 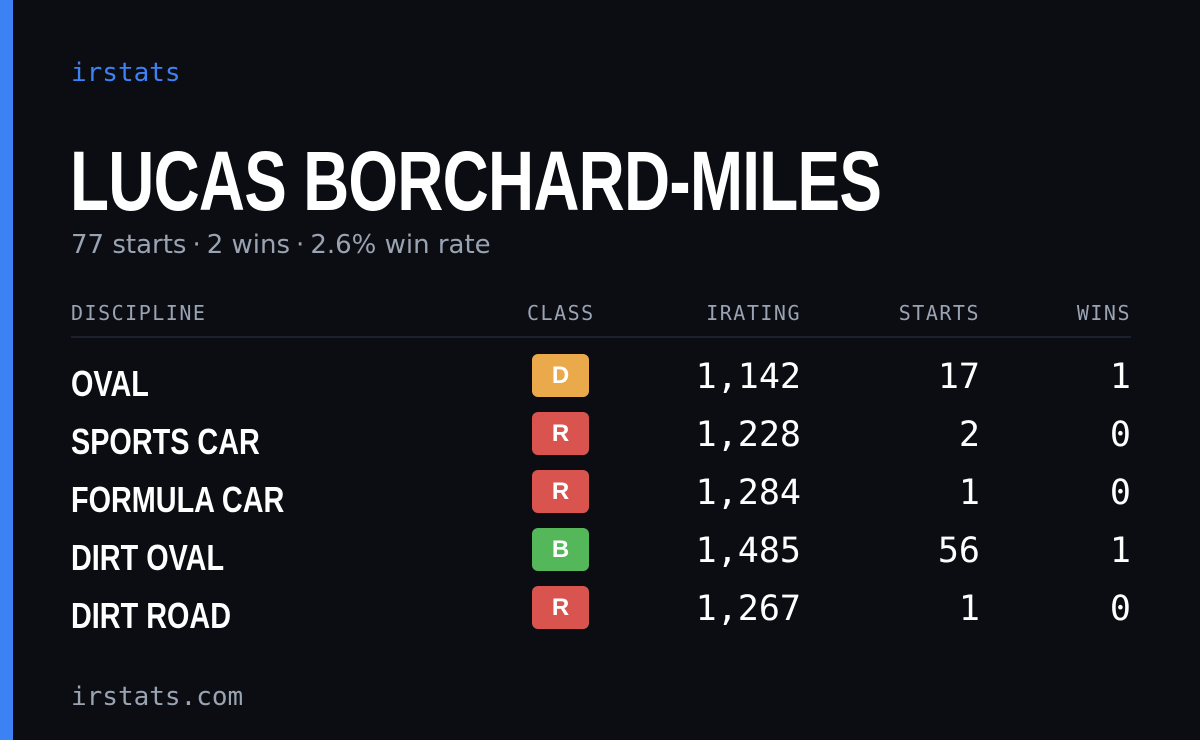 I want to click on table-row: FORMULA CAR R 1,284 1 0, so click(x=601, y=497).